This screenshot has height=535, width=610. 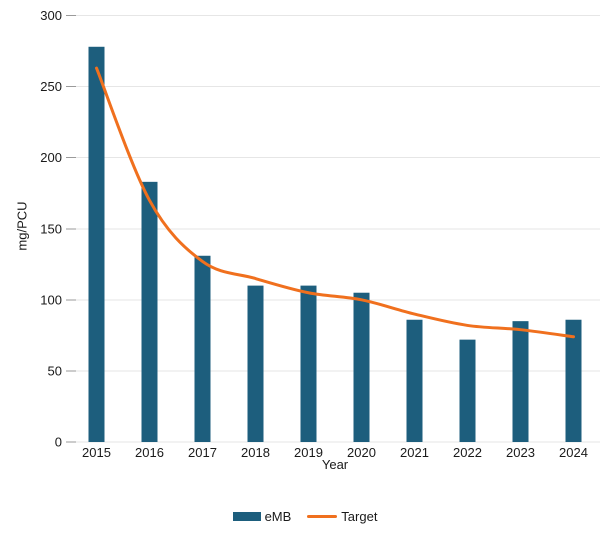 What do you see at coordinates (573, 452) in the screenshot?
I see `x-tick-label-2024: 2024` at bounding box center [573, 452].